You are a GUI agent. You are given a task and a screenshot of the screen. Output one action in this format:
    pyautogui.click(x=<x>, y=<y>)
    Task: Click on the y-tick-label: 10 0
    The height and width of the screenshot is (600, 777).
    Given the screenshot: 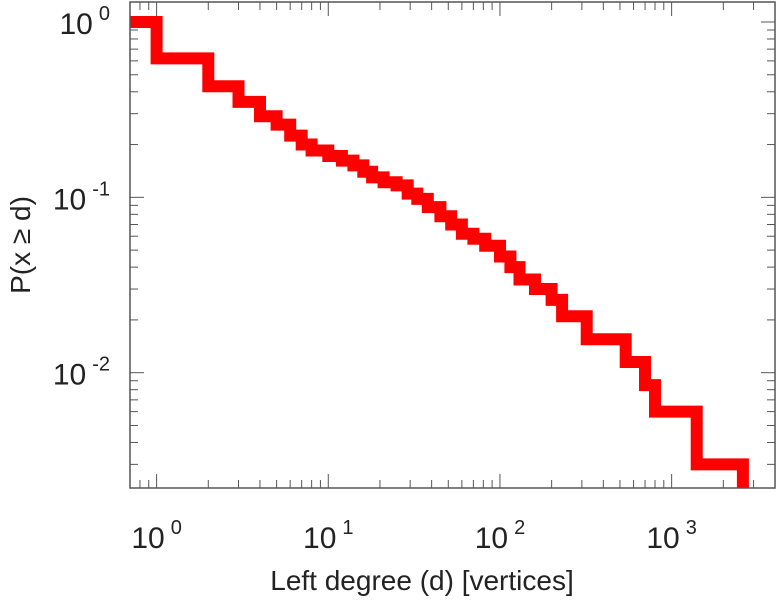 What is the action you would take?
    pyautogui.click(x=85, y=22)
    